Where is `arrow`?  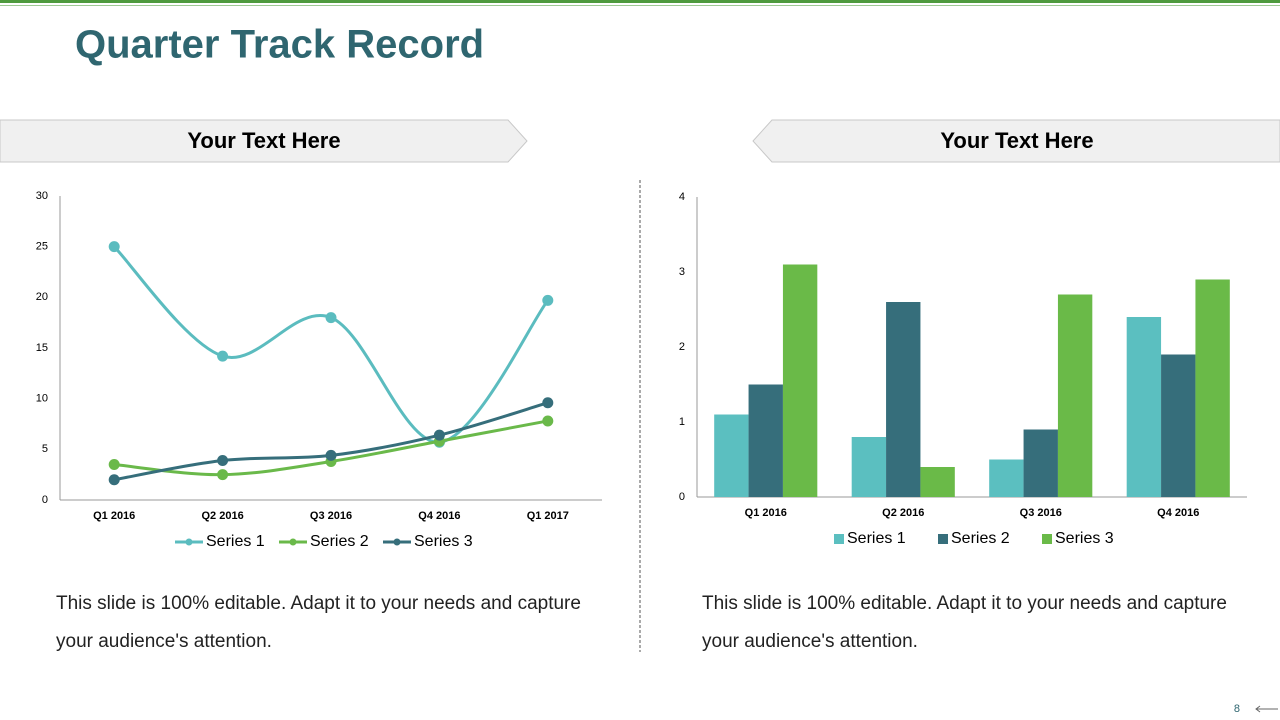
arrow is located at coordinates (1258, 709).